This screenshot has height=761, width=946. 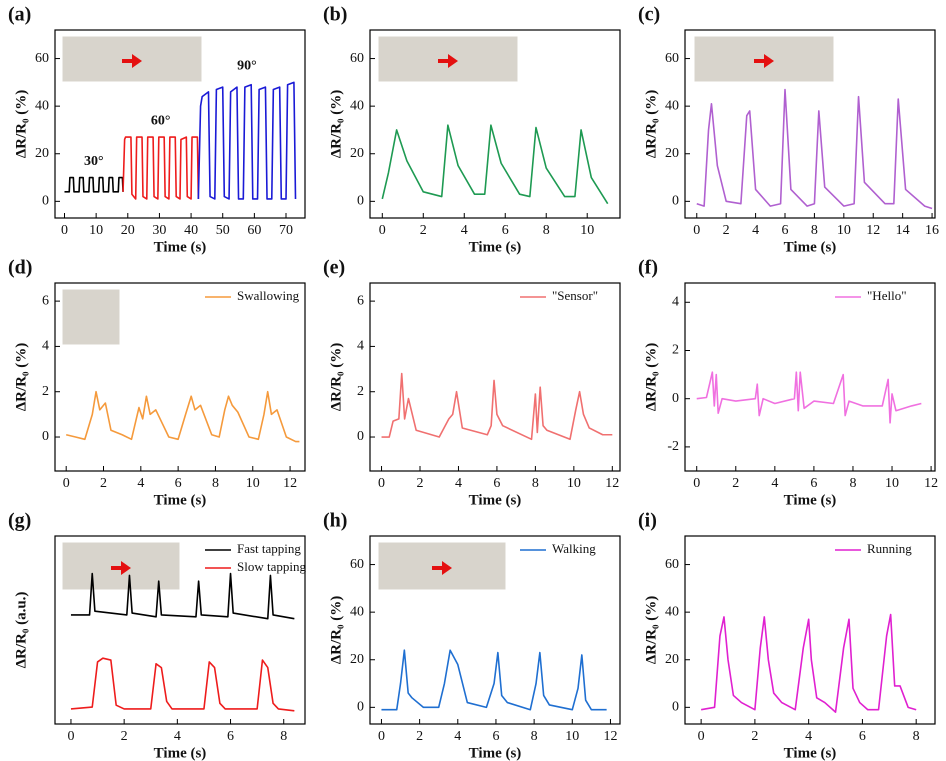 I want to click on panel-label: (f), so click(x=648, y=268).